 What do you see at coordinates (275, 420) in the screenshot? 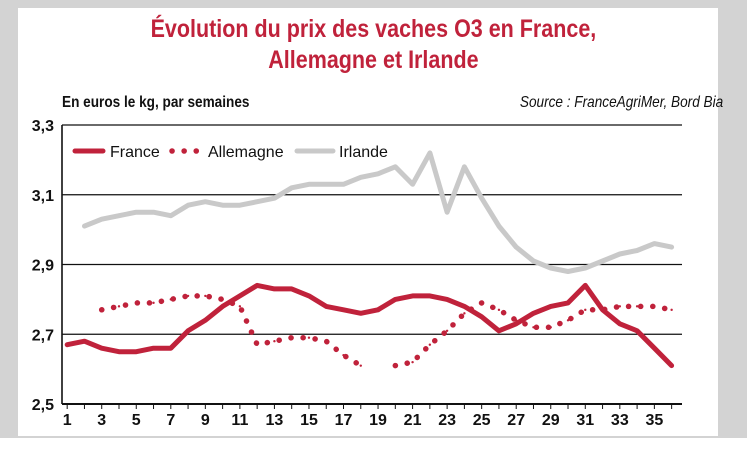
I see `x-tick-label: 13` at bounding box center [275, 420].